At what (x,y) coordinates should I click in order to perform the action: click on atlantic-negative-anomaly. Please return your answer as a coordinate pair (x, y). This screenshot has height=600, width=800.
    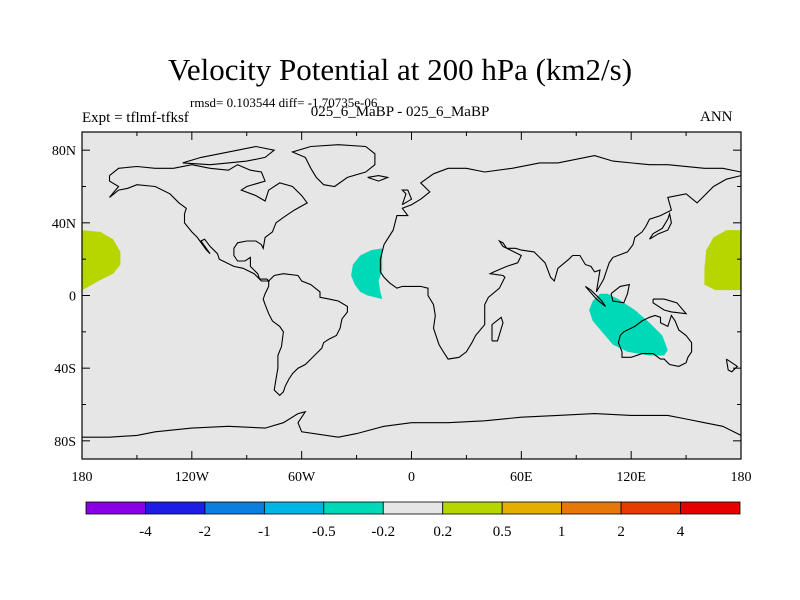
    Looking at the image, I should click on (367, 274).